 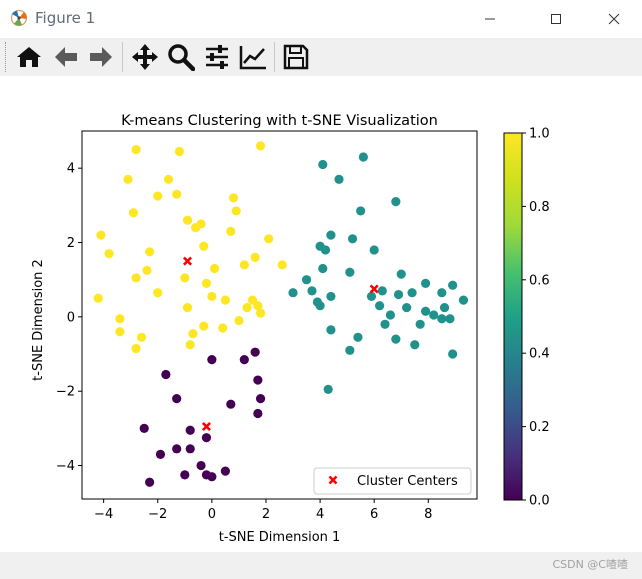 I want to click on matplotlib-app-icon, so click(x=19, y=18).